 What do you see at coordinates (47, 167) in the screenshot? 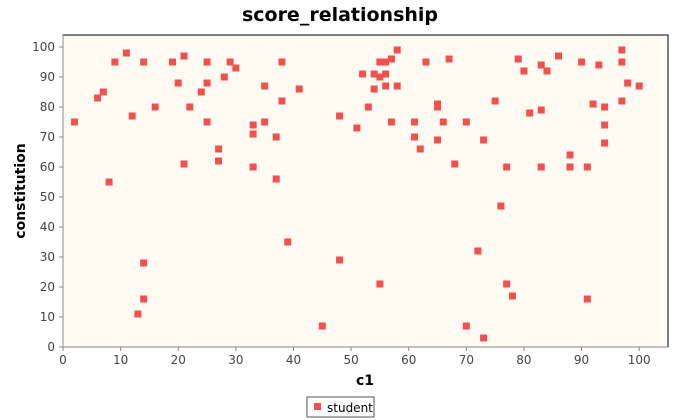
I see `y-tick-label: 60` at bounding box center [47, 167].